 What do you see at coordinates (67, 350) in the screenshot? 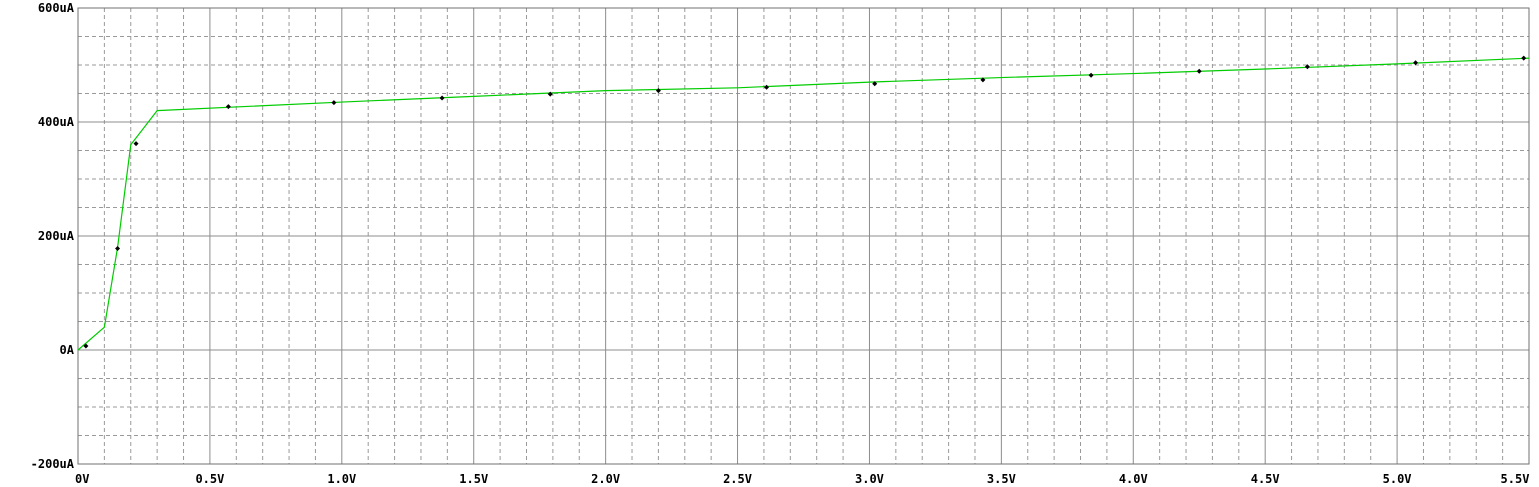
I see `y-tick-label: 0A` at bounding box center [67, 350].